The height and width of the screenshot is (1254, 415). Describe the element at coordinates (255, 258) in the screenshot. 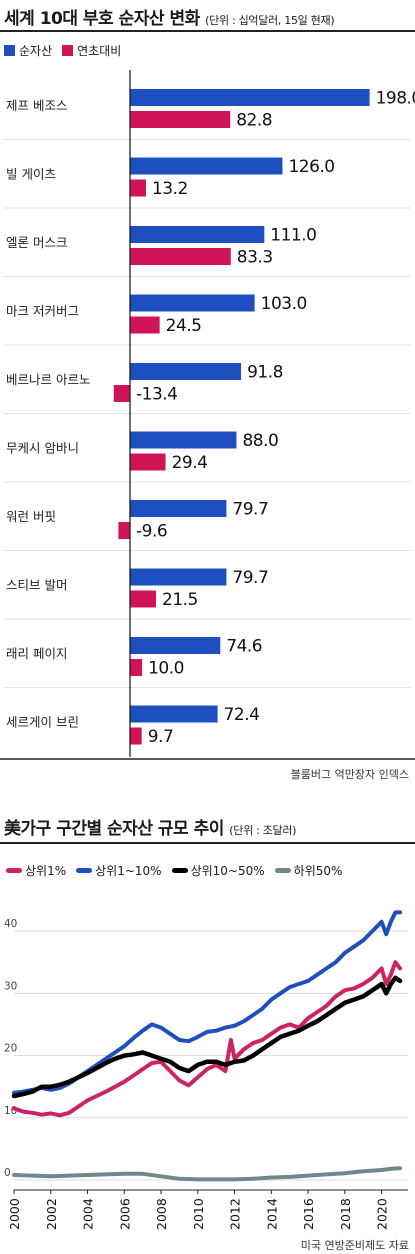

I see `ytd-change-value-label: 83.3` at that location.